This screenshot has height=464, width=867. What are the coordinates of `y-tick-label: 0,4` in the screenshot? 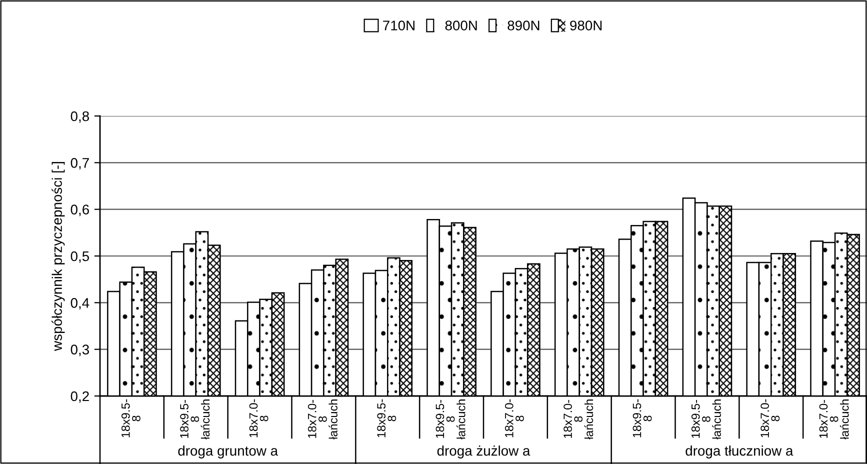 It's located at (80, 304).